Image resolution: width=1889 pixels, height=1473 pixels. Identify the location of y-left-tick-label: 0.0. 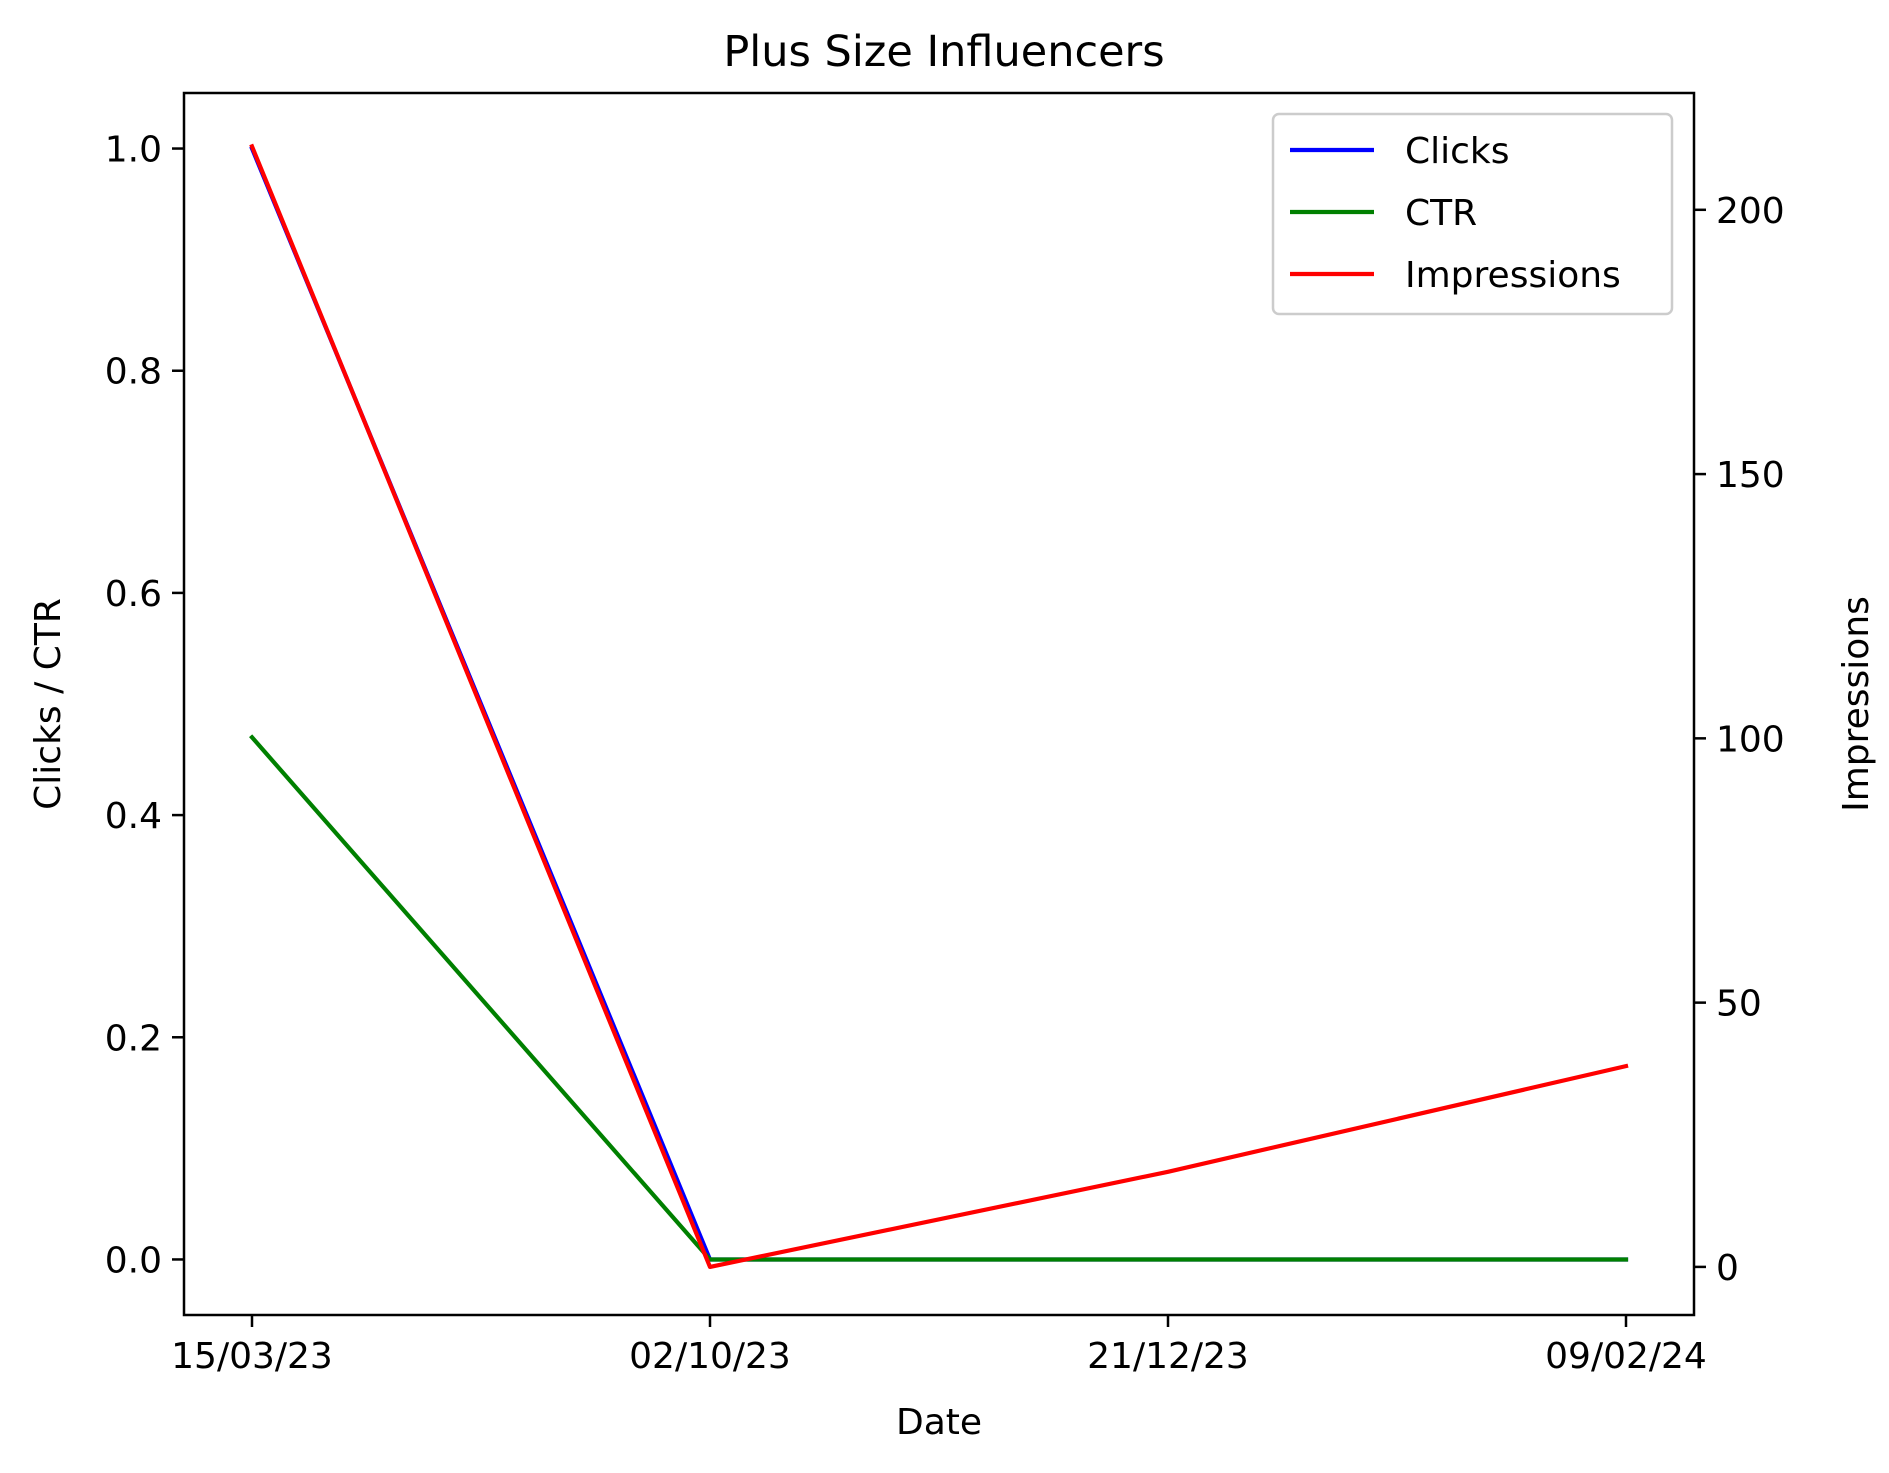
(133, 1260).